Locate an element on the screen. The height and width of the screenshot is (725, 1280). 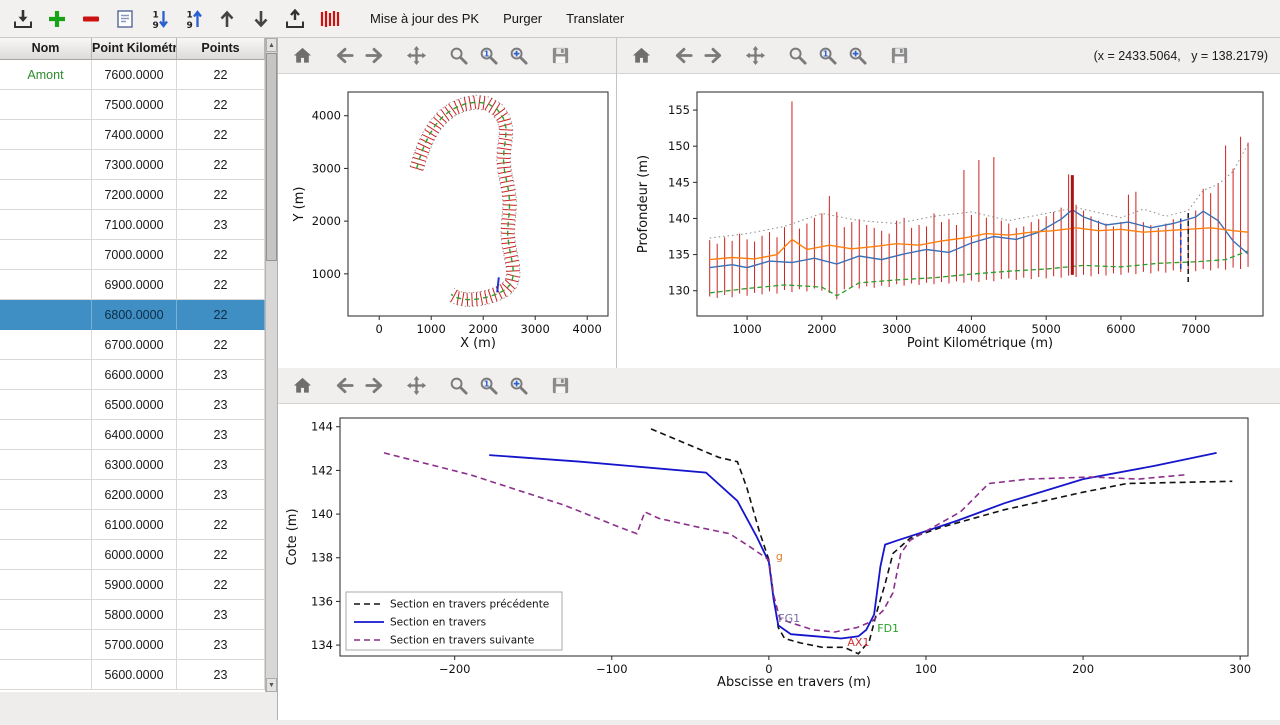
table-row: 6600.0000 23 is located at coordinates (132, 375).